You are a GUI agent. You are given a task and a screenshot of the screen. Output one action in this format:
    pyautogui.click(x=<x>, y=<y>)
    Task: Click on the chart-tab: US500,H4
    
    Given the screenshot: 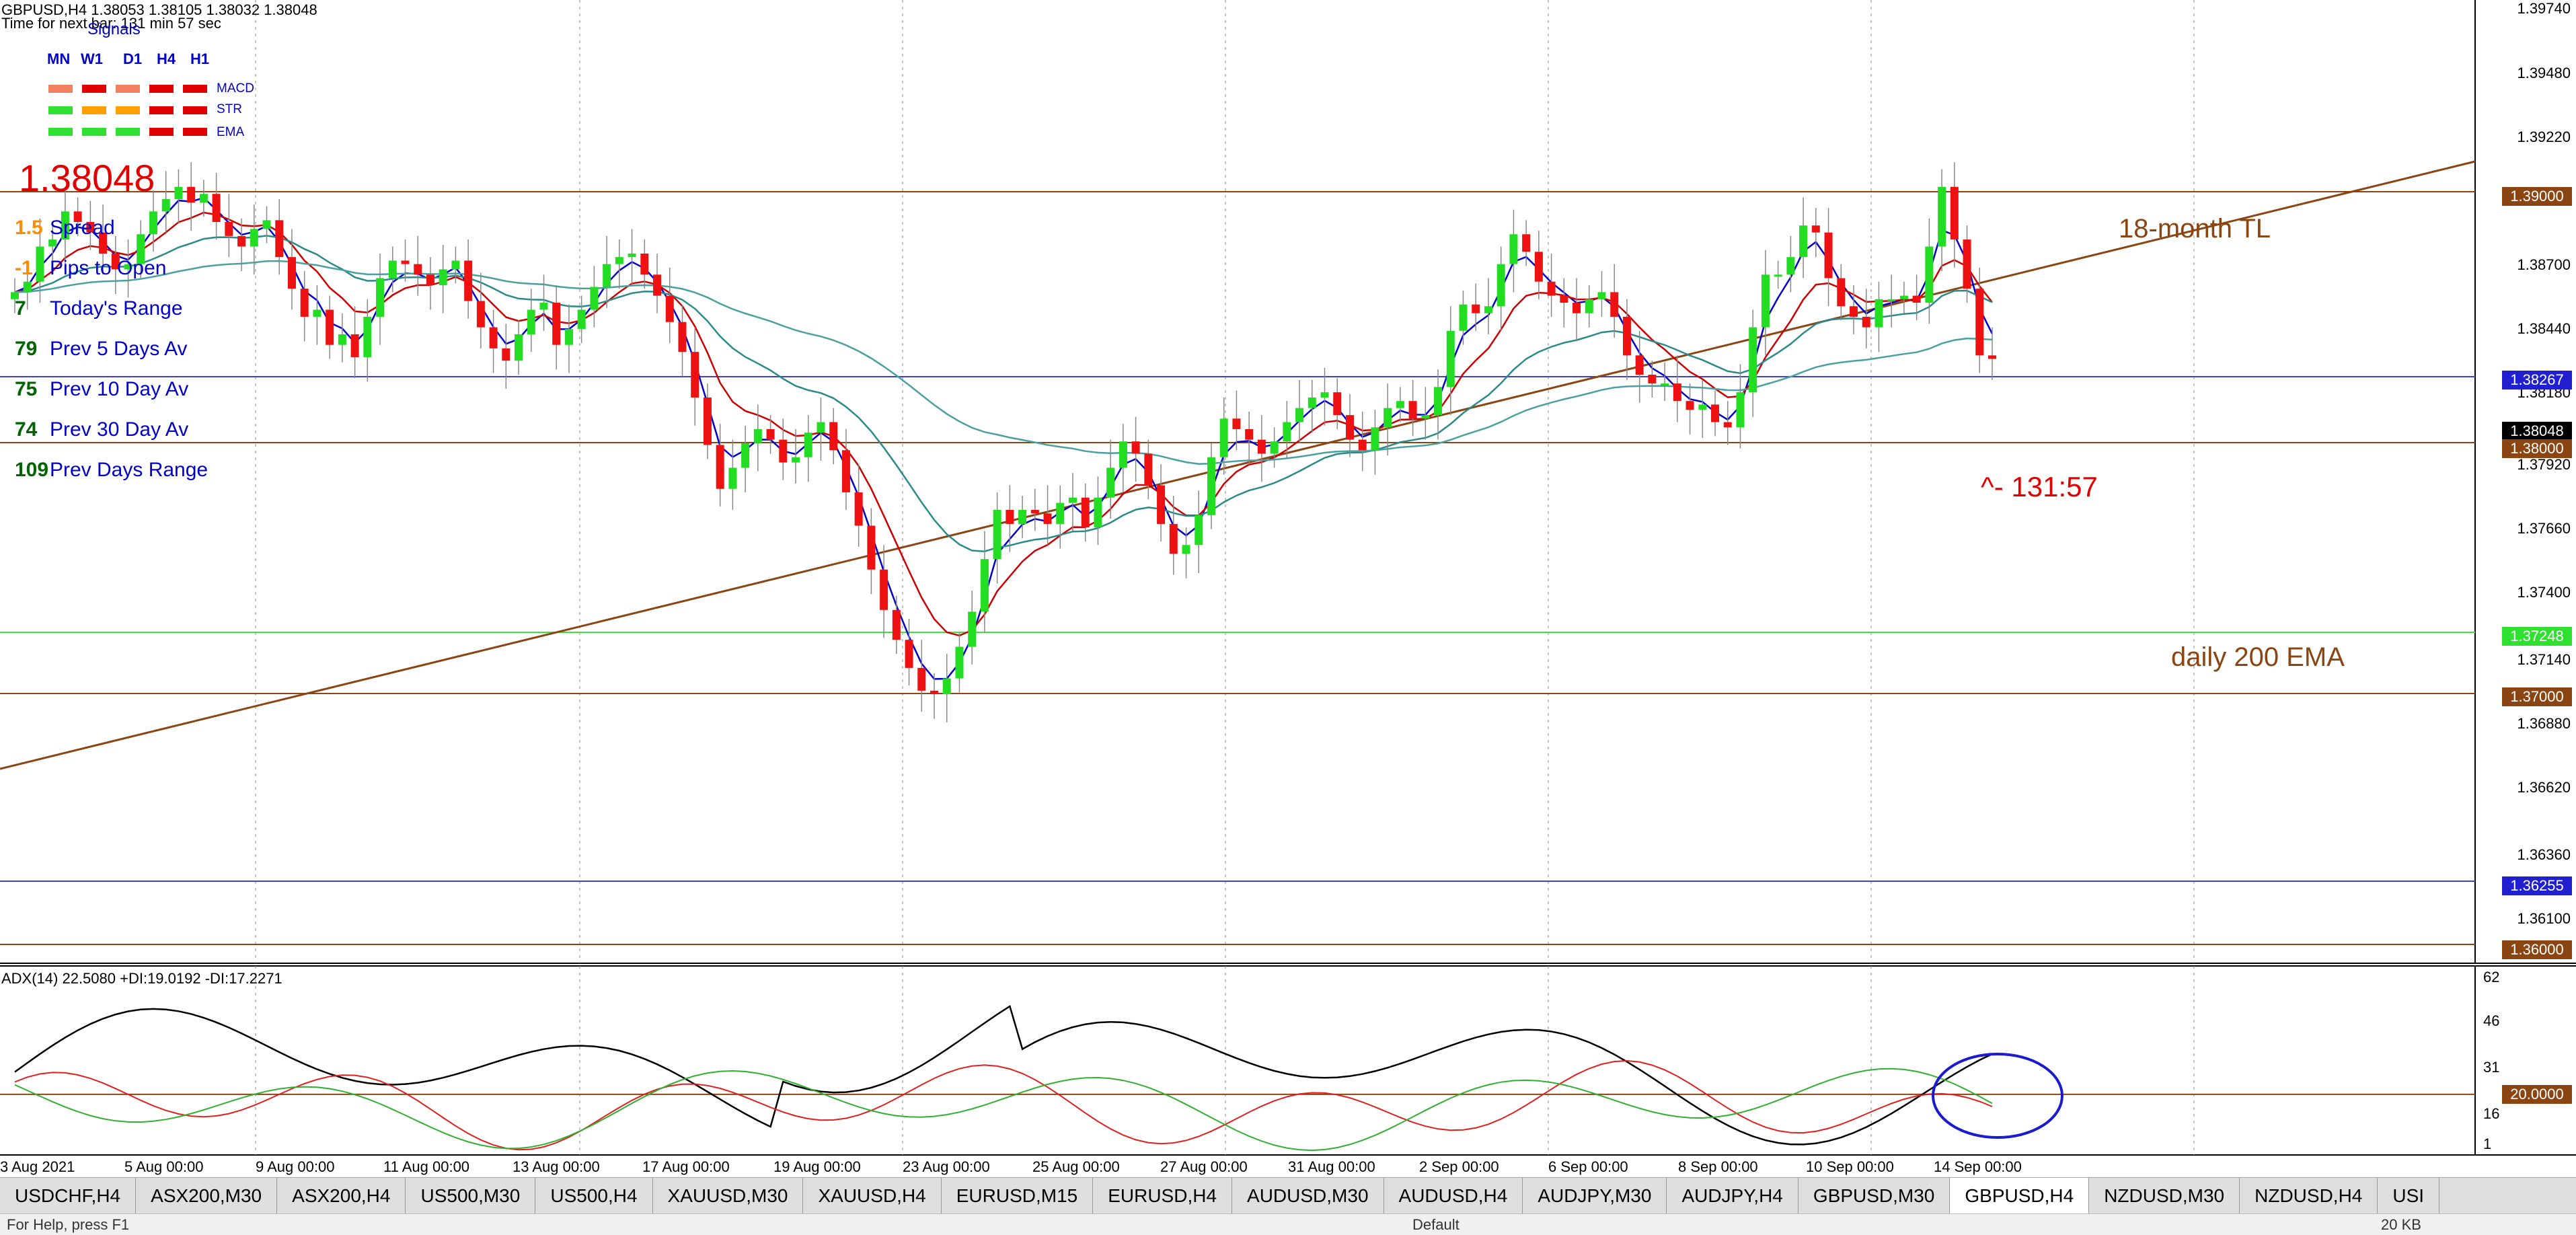 What is the action you would take?
    pyautogui.click(x=594, y=1196)
    